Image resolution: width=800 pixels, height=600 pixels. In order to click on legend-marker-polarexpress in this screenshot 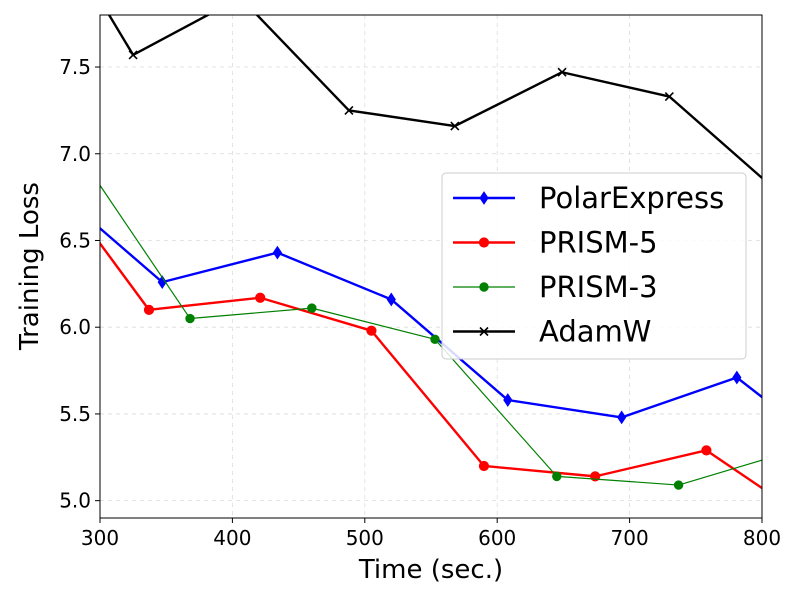, I will do `click(484, 198)`.